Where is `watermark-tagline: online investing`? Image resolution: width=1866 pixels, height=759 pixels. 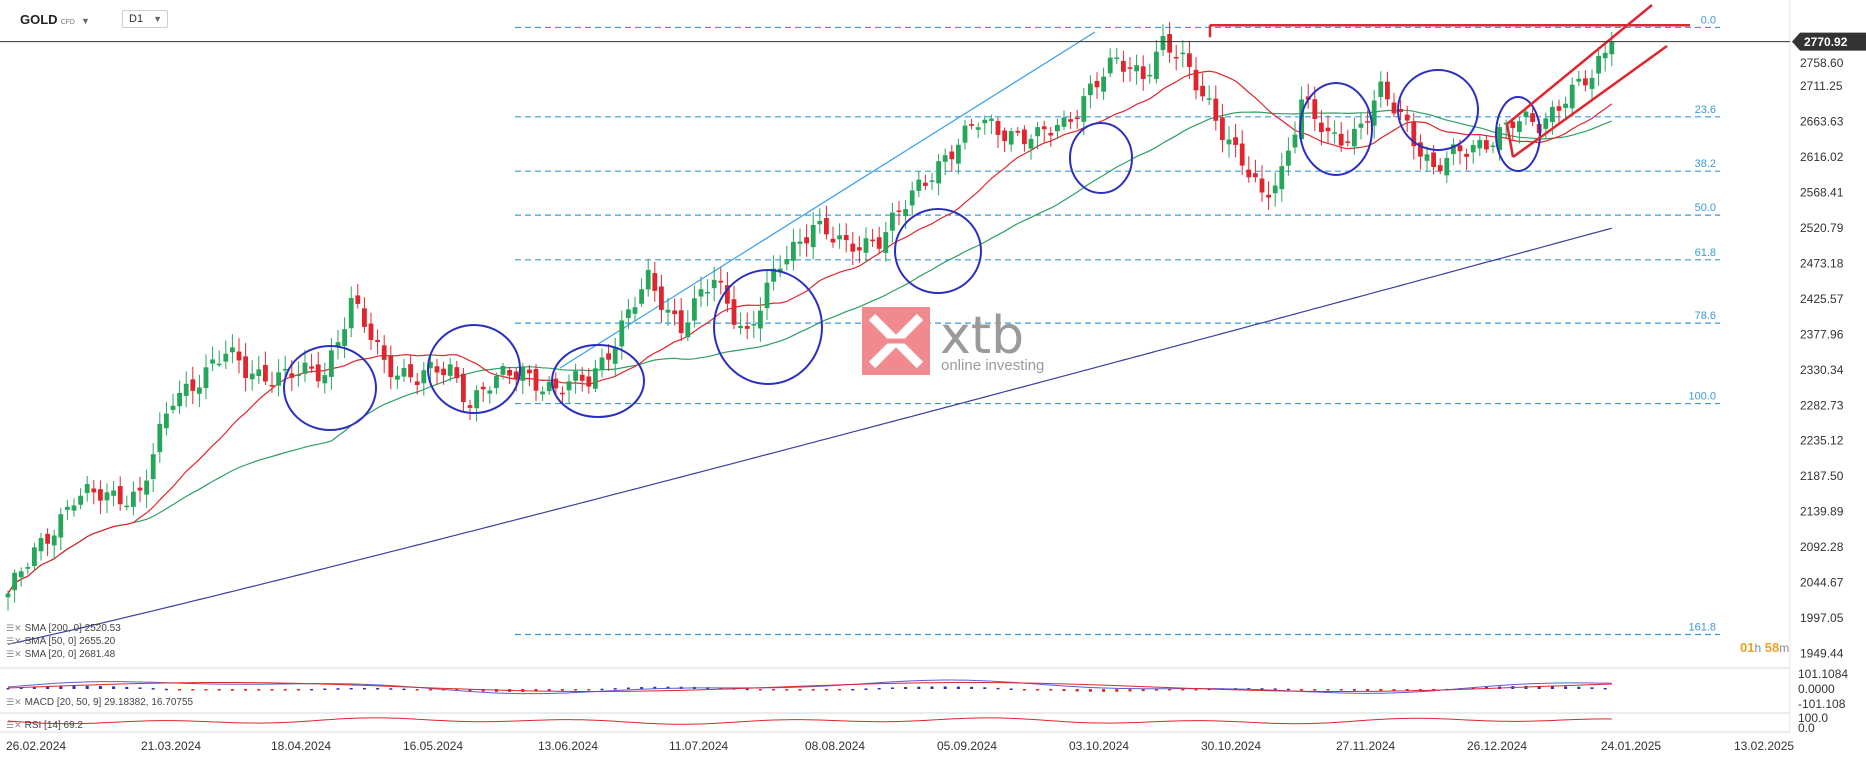
watermark-tagline: online investing is located at coordinates (992, 365).